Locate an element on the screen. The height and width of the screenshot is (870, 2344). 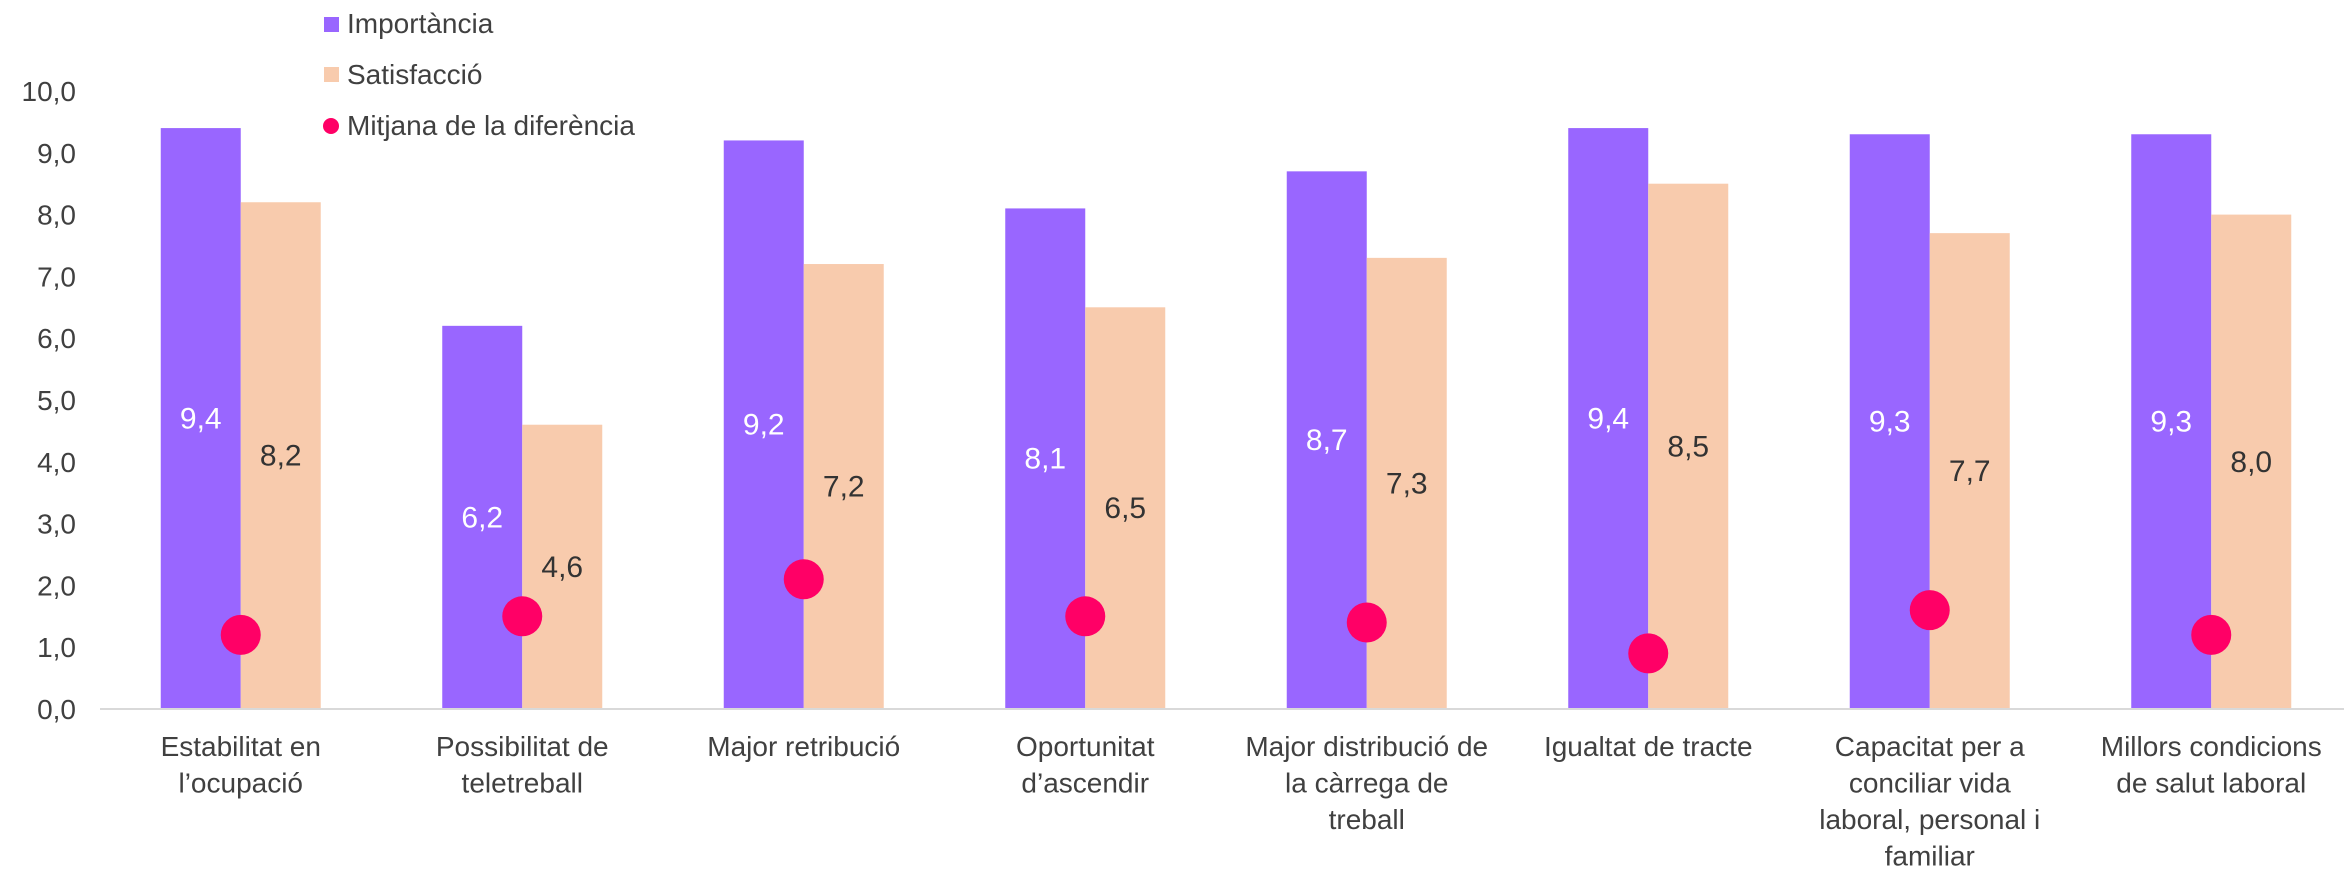
legend-item-importancia: Importància is located at coordinates (409, 23).